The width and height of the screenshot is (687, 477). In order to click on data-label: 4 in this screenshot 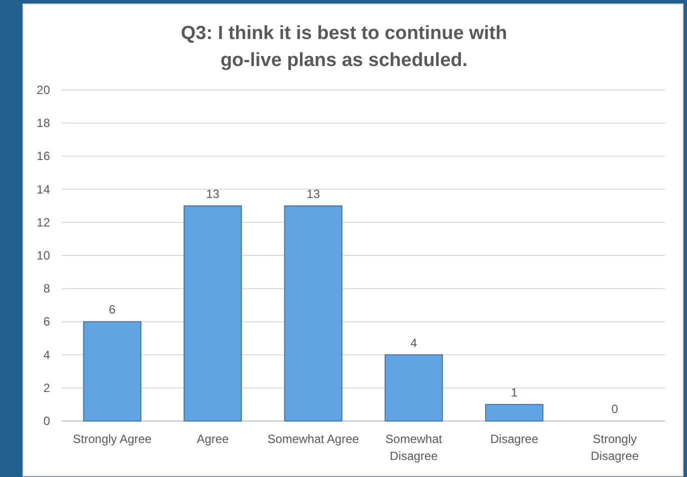, I will do `click(414, 343)`.